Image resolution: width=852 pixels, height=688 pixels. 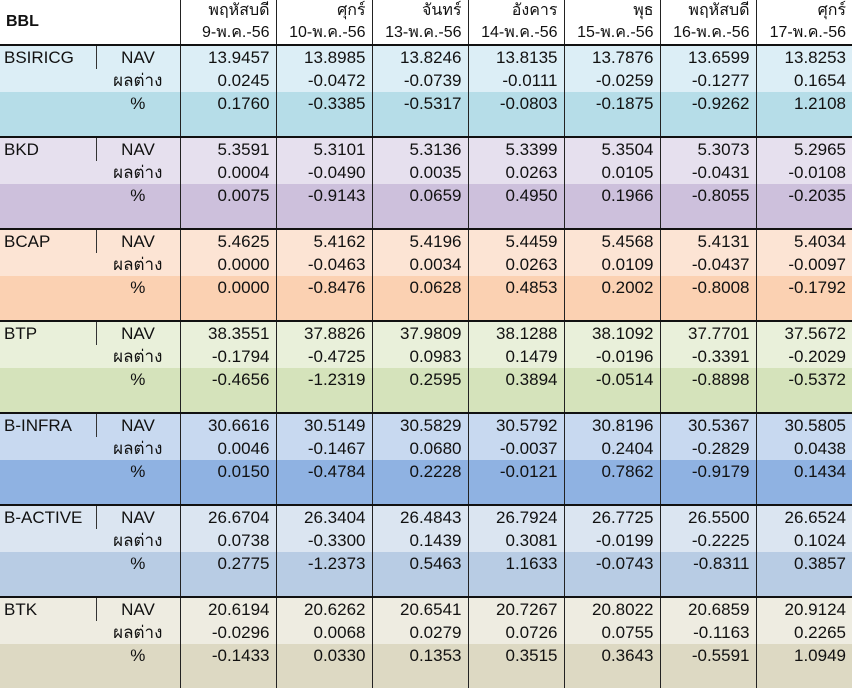 What do you see at coordinates (803, 172) in the screenshot?
I see `value-cell: -0.0108` at bounding box center [803, 172].